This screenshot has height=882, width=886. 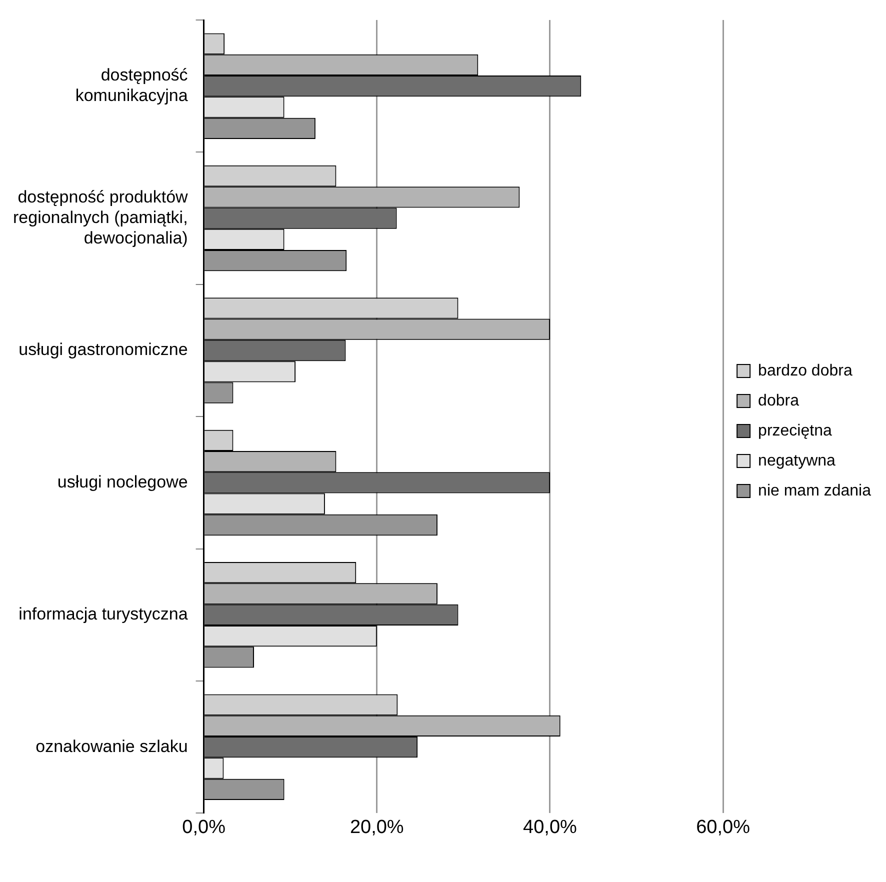 What do you see at coordinates (100, 218) in the screenshot?
I see `y-tick-label: dostępność produktów regionalnych (pamiątki, dewocjonalia)` at bounding box center [100, 218].